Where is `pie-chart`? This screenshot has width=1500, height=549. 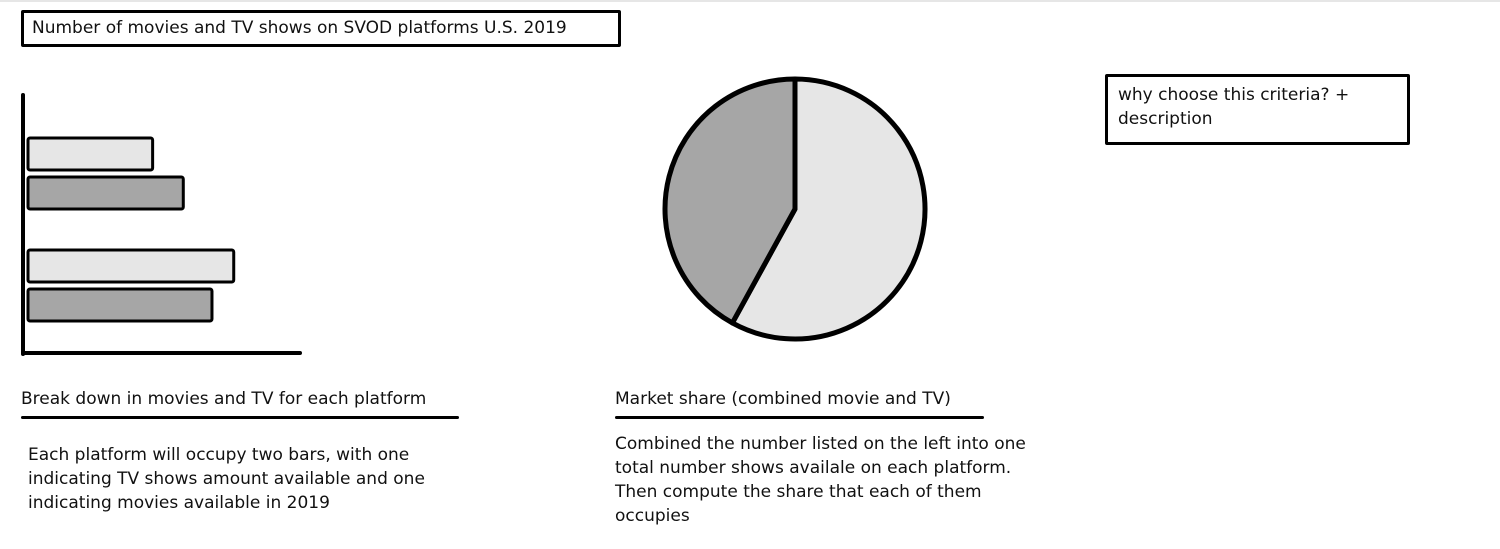 pie-chart is located at coordinates (795, 209).